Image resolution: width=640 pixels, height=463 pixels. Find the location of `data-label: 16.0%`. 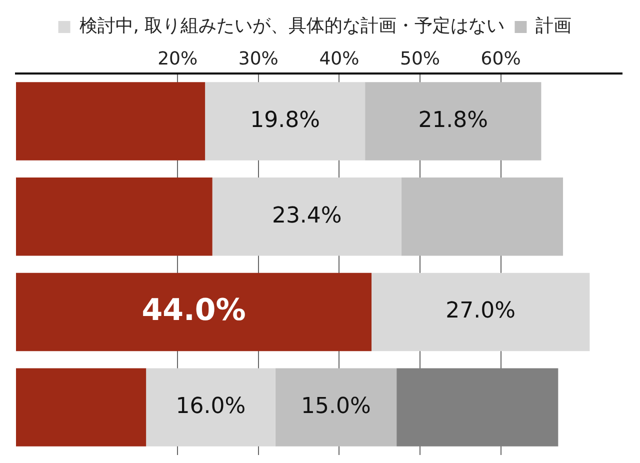

data-label: 16.0% is located at coordinates (211, 407).